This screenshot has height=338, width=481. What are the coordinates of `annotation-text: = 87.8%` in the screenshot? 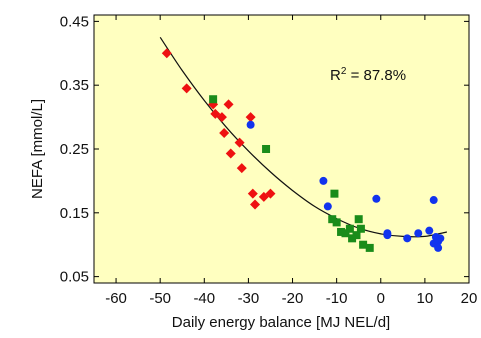 It's located at (376, 75).